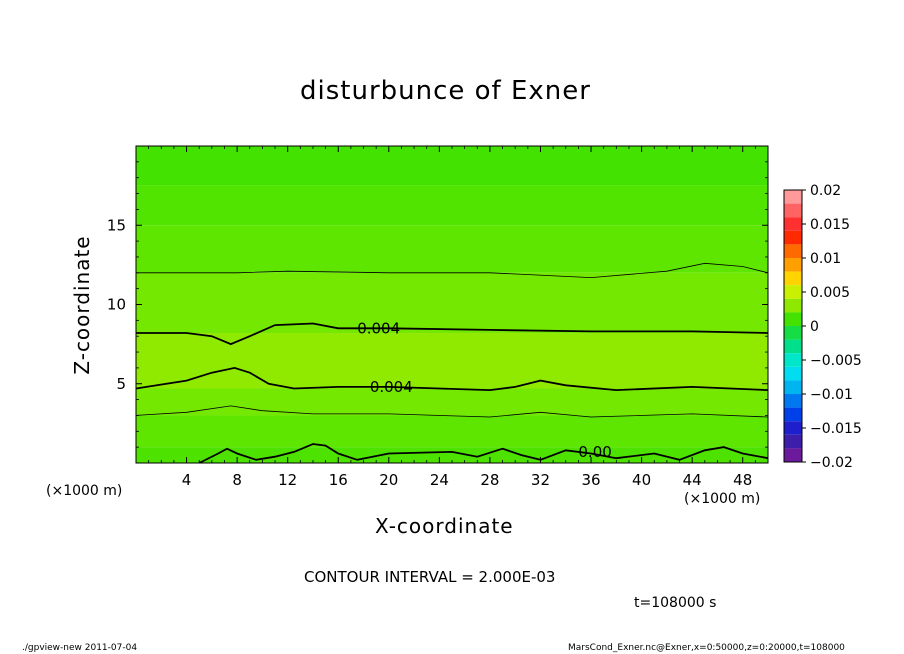 Image resolution: width=904 pixels, height=654 pixels. Describe the element at coordinates (489, 480) in the screenshot. I see `x-tick-label-6: 28` at that location.